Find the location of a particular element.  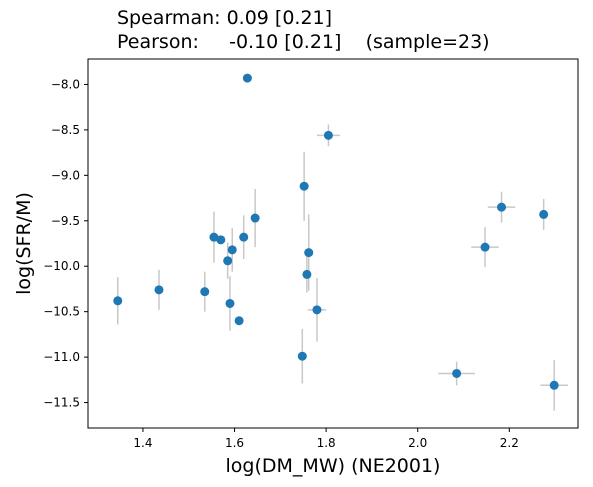

y-tick-label: −10.0 is located at coordinates (61, 266).